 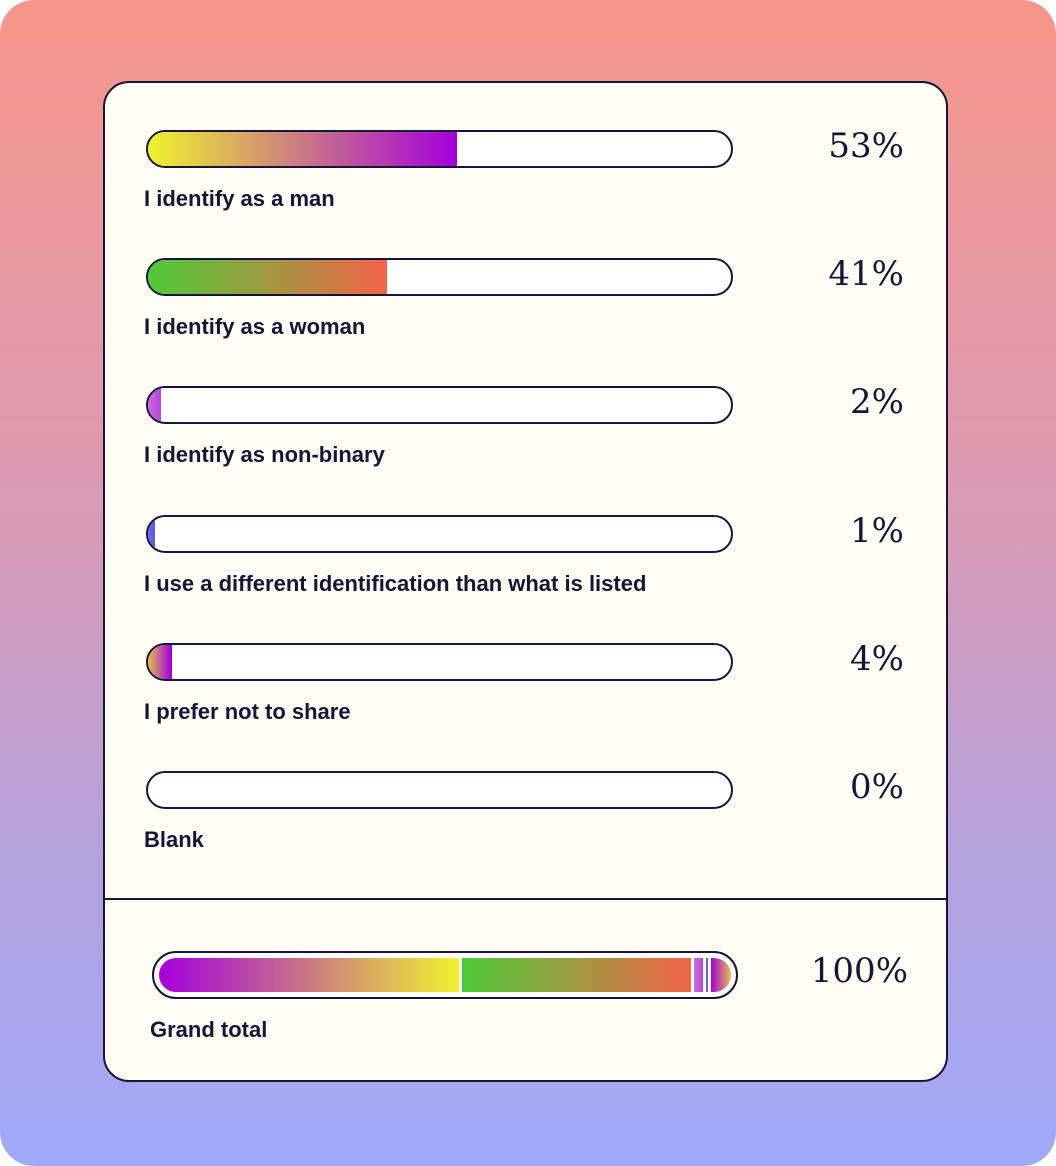 I want to click on category-label: I identify as a man, so click(x=239, y=198).